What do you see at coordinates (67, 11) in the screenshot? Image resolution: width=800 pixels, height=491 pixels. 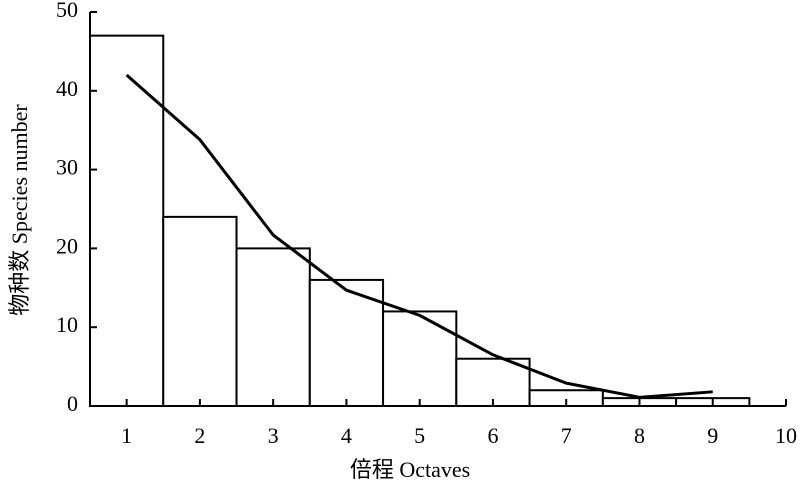 I see `y-tick-label: 50` at bounding box center [67, 11].